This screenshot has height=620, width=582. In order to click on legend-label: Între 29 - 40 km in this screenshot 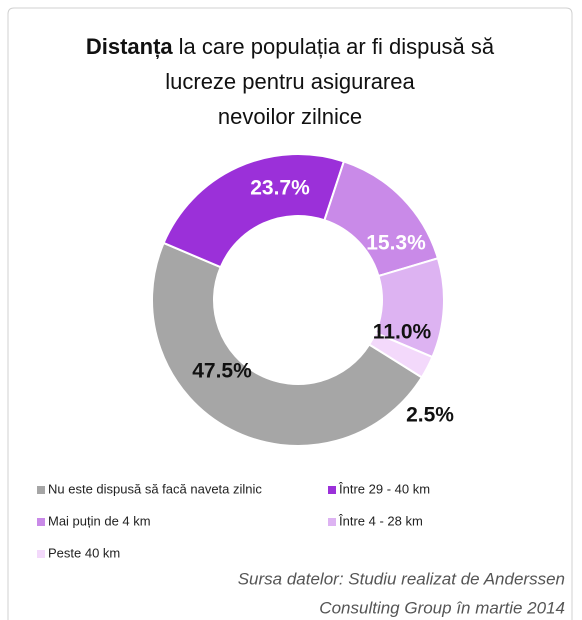, I will do `click(384, 488)`.